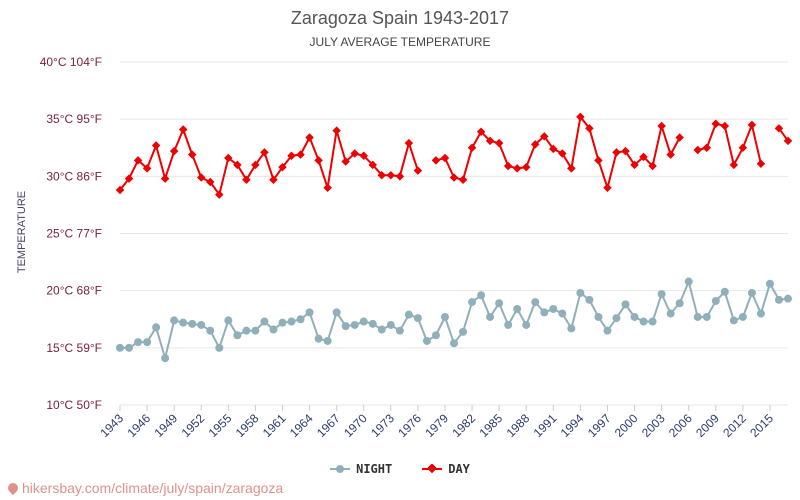 Image resolution: width=800 pixels, height=500 pixels. What do you see at coordinates (382, 425) in the screenshot?
I see `x-tick-label: 1973` at bounding box center [382, 425].